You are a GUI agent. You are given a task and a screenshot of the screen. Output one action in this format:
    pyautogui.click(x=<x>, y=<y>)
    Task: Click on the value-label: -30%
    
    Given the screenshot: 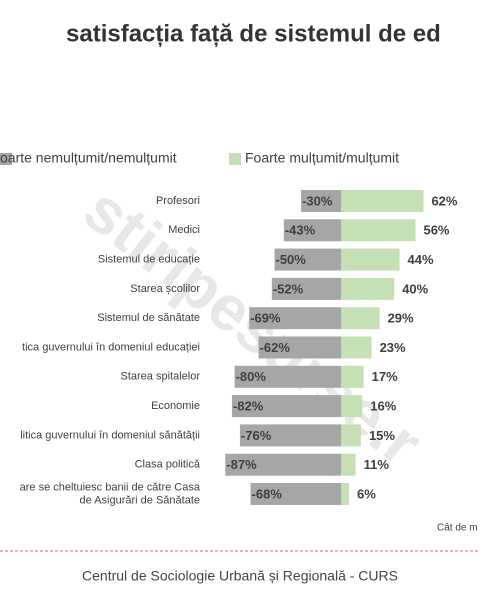 What is the action you would take?
    pyautogui.click(x=317, y=200)
    